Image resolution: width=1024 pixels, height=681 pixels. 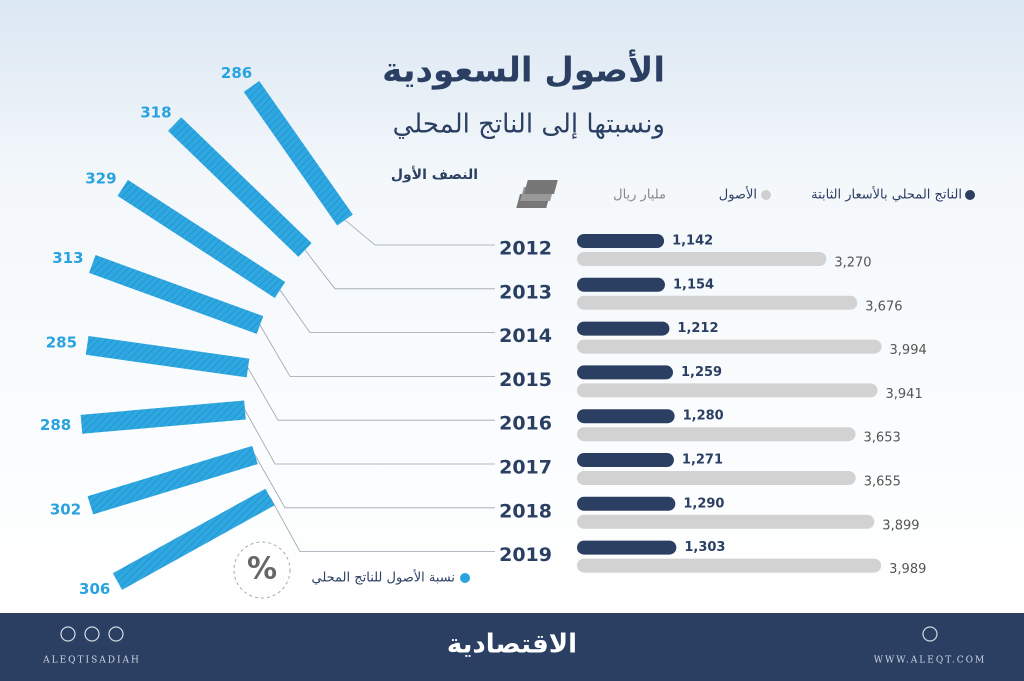 I want to click on ratio-label: 288, so click(x=55, y=425).